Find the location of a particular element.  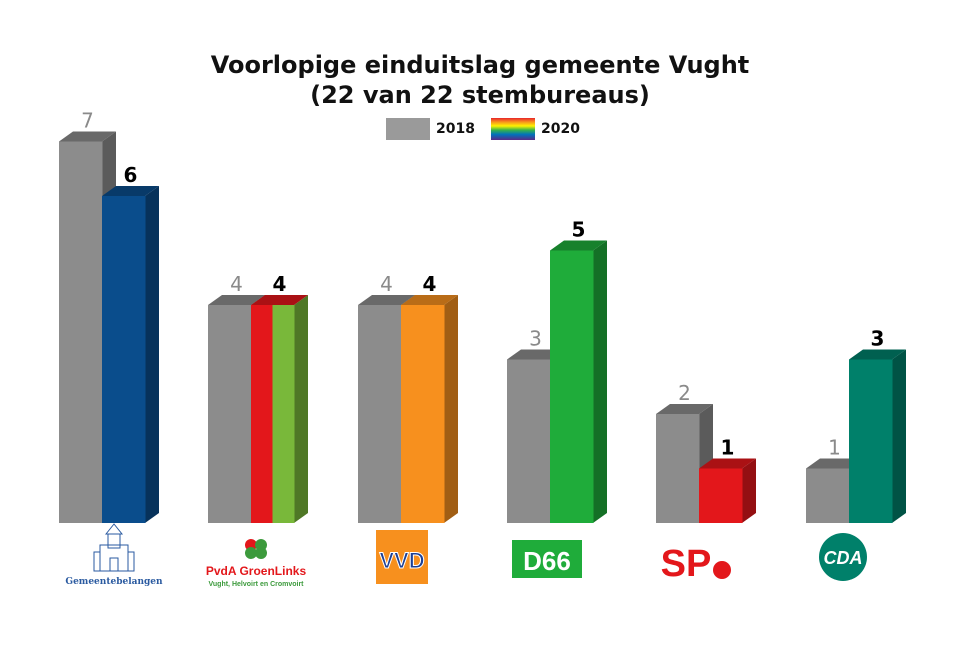

vvd-logo is located at coordinates (402, 557).